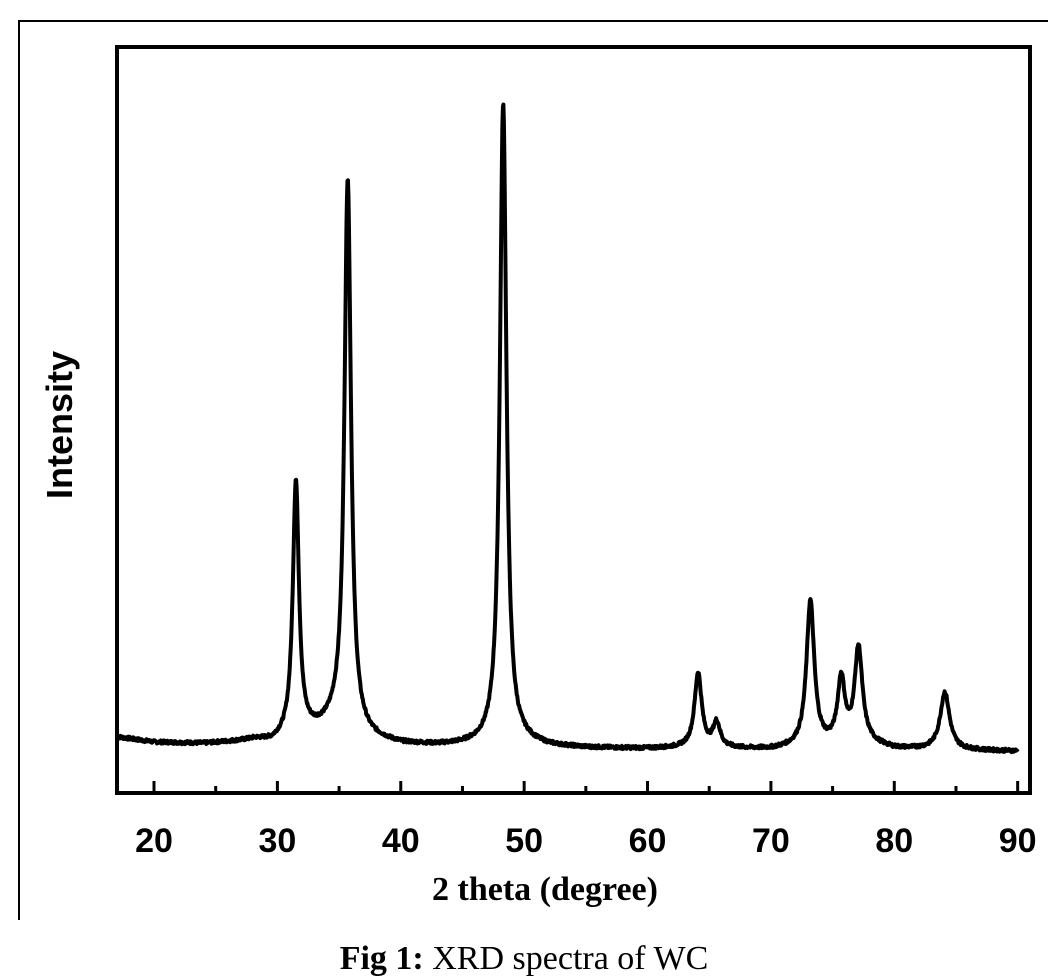 The height and width of the screenshot is (978, 1048). I want to click on x-tick-label-40: 40, so click(401, 841).